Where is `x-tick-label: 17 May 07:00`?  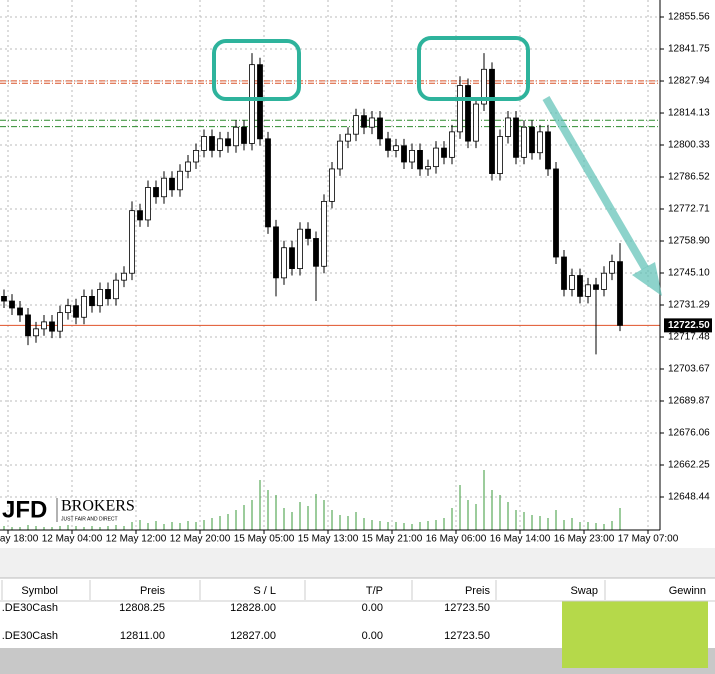 x-tick-label: 17 May 07:00 is located at coordinates (648, 539).